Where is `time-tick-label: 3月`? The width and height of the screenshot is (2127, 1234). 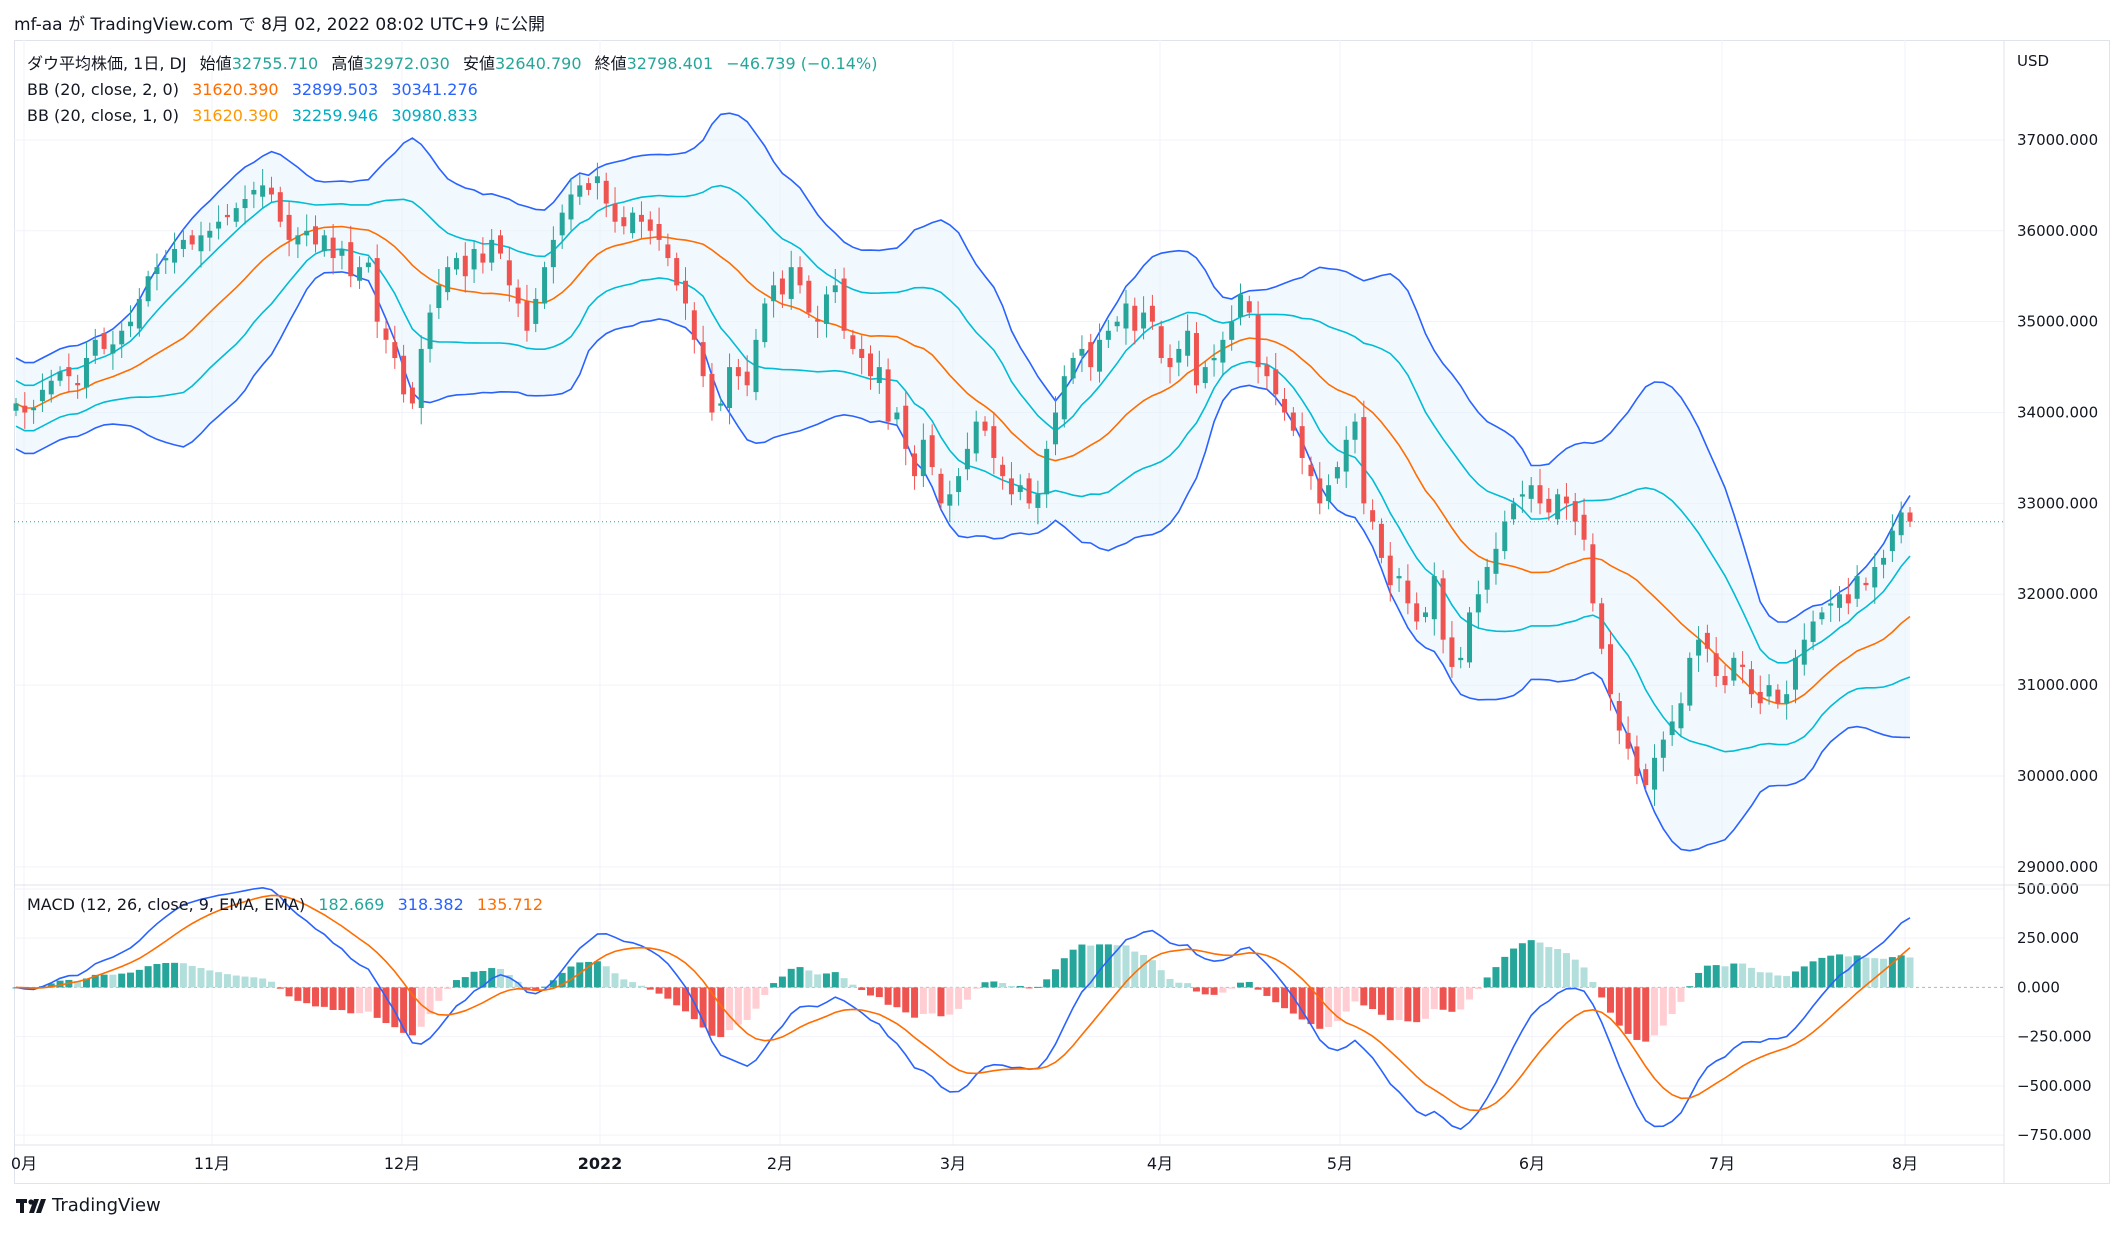
time-tick-label: 3月 is located at coordinates (953, 1163).